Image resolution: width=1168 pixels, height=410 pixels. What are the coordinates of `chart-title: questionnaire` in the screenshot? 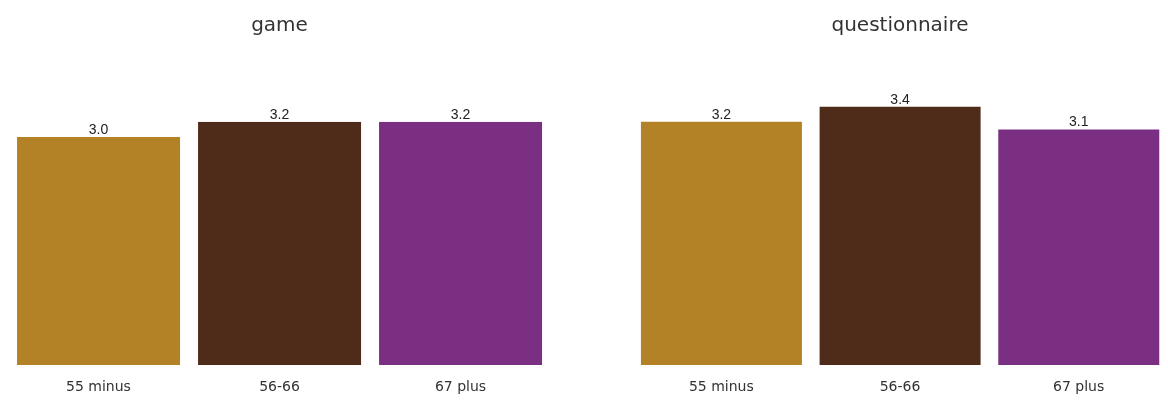 It's located at (900, 24).